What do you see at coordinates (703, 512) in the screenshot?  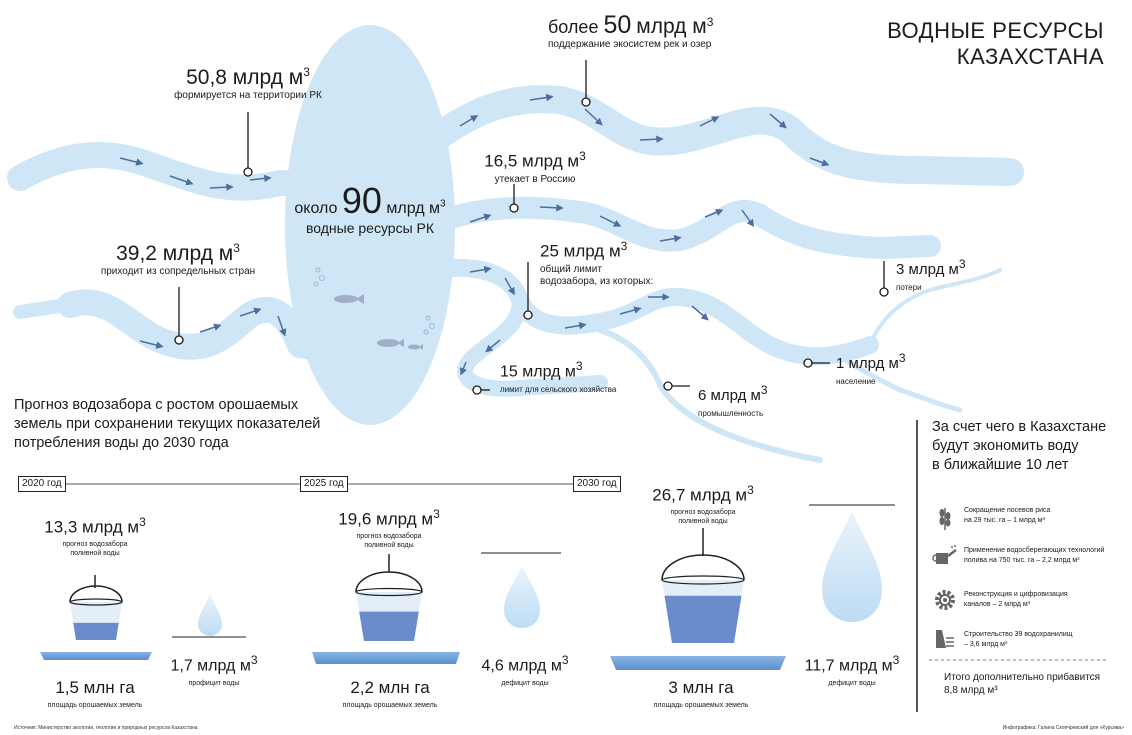 I see `col2030-label-1: прогноз водозабора` at bounding box center [703, 512].